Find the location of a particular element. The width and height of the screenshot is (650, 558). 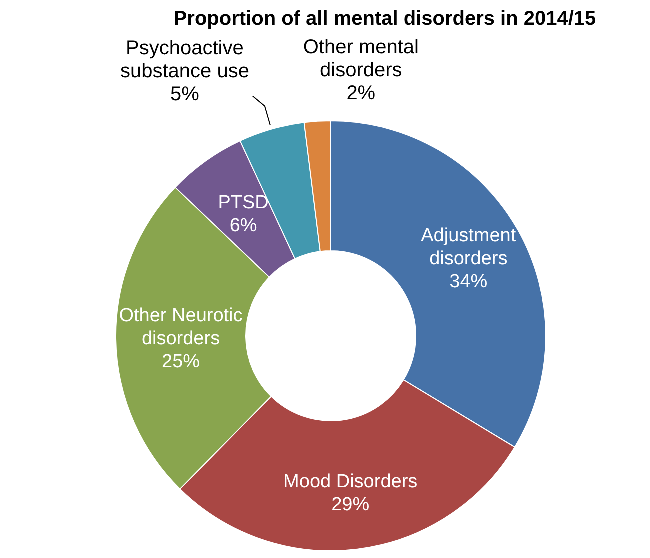

slice-label: PTSD is located at coordinates (243, 203).